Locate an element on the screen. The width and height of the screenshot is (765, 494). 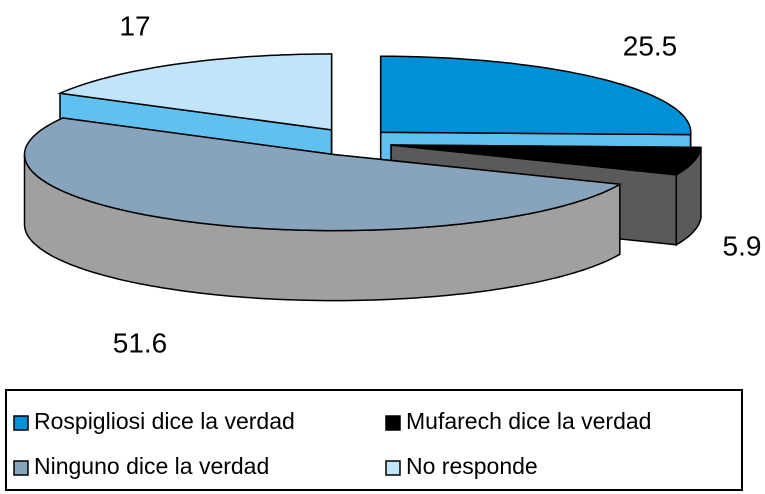
legend-label: No responde is located at coordinates (472, 466).